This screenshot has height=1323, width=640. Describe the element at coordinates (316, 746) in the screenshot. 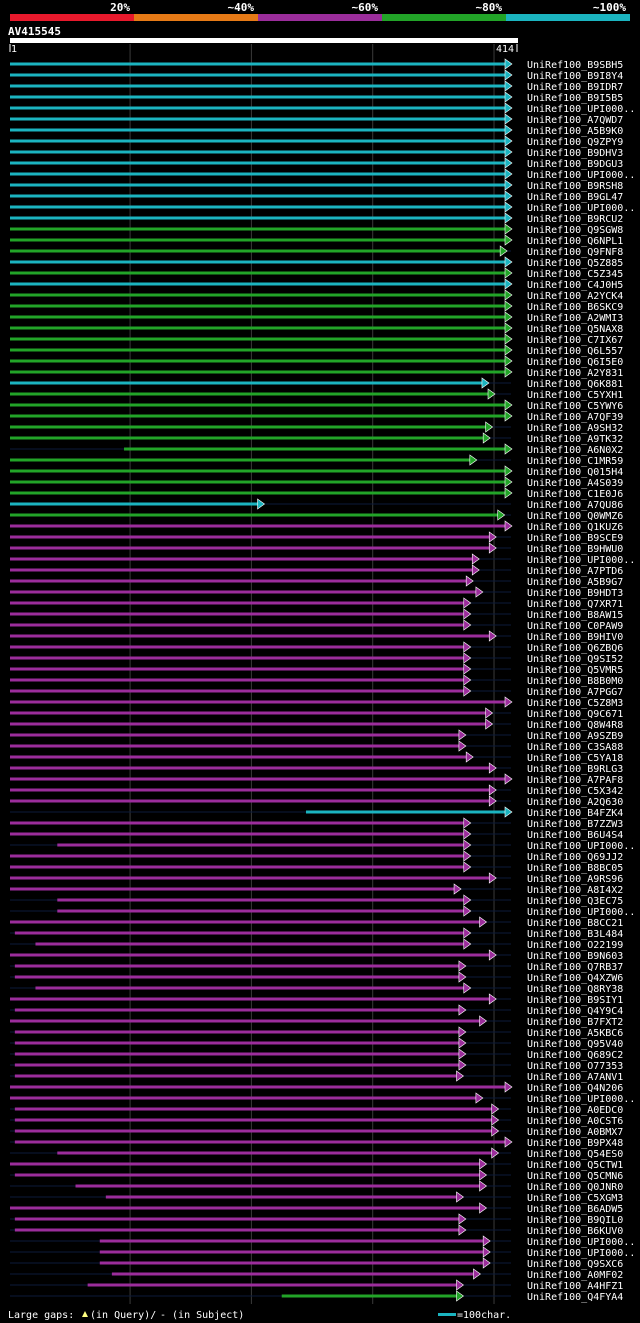

I see `hit-row: UniRef100_C3SA88` at that location.